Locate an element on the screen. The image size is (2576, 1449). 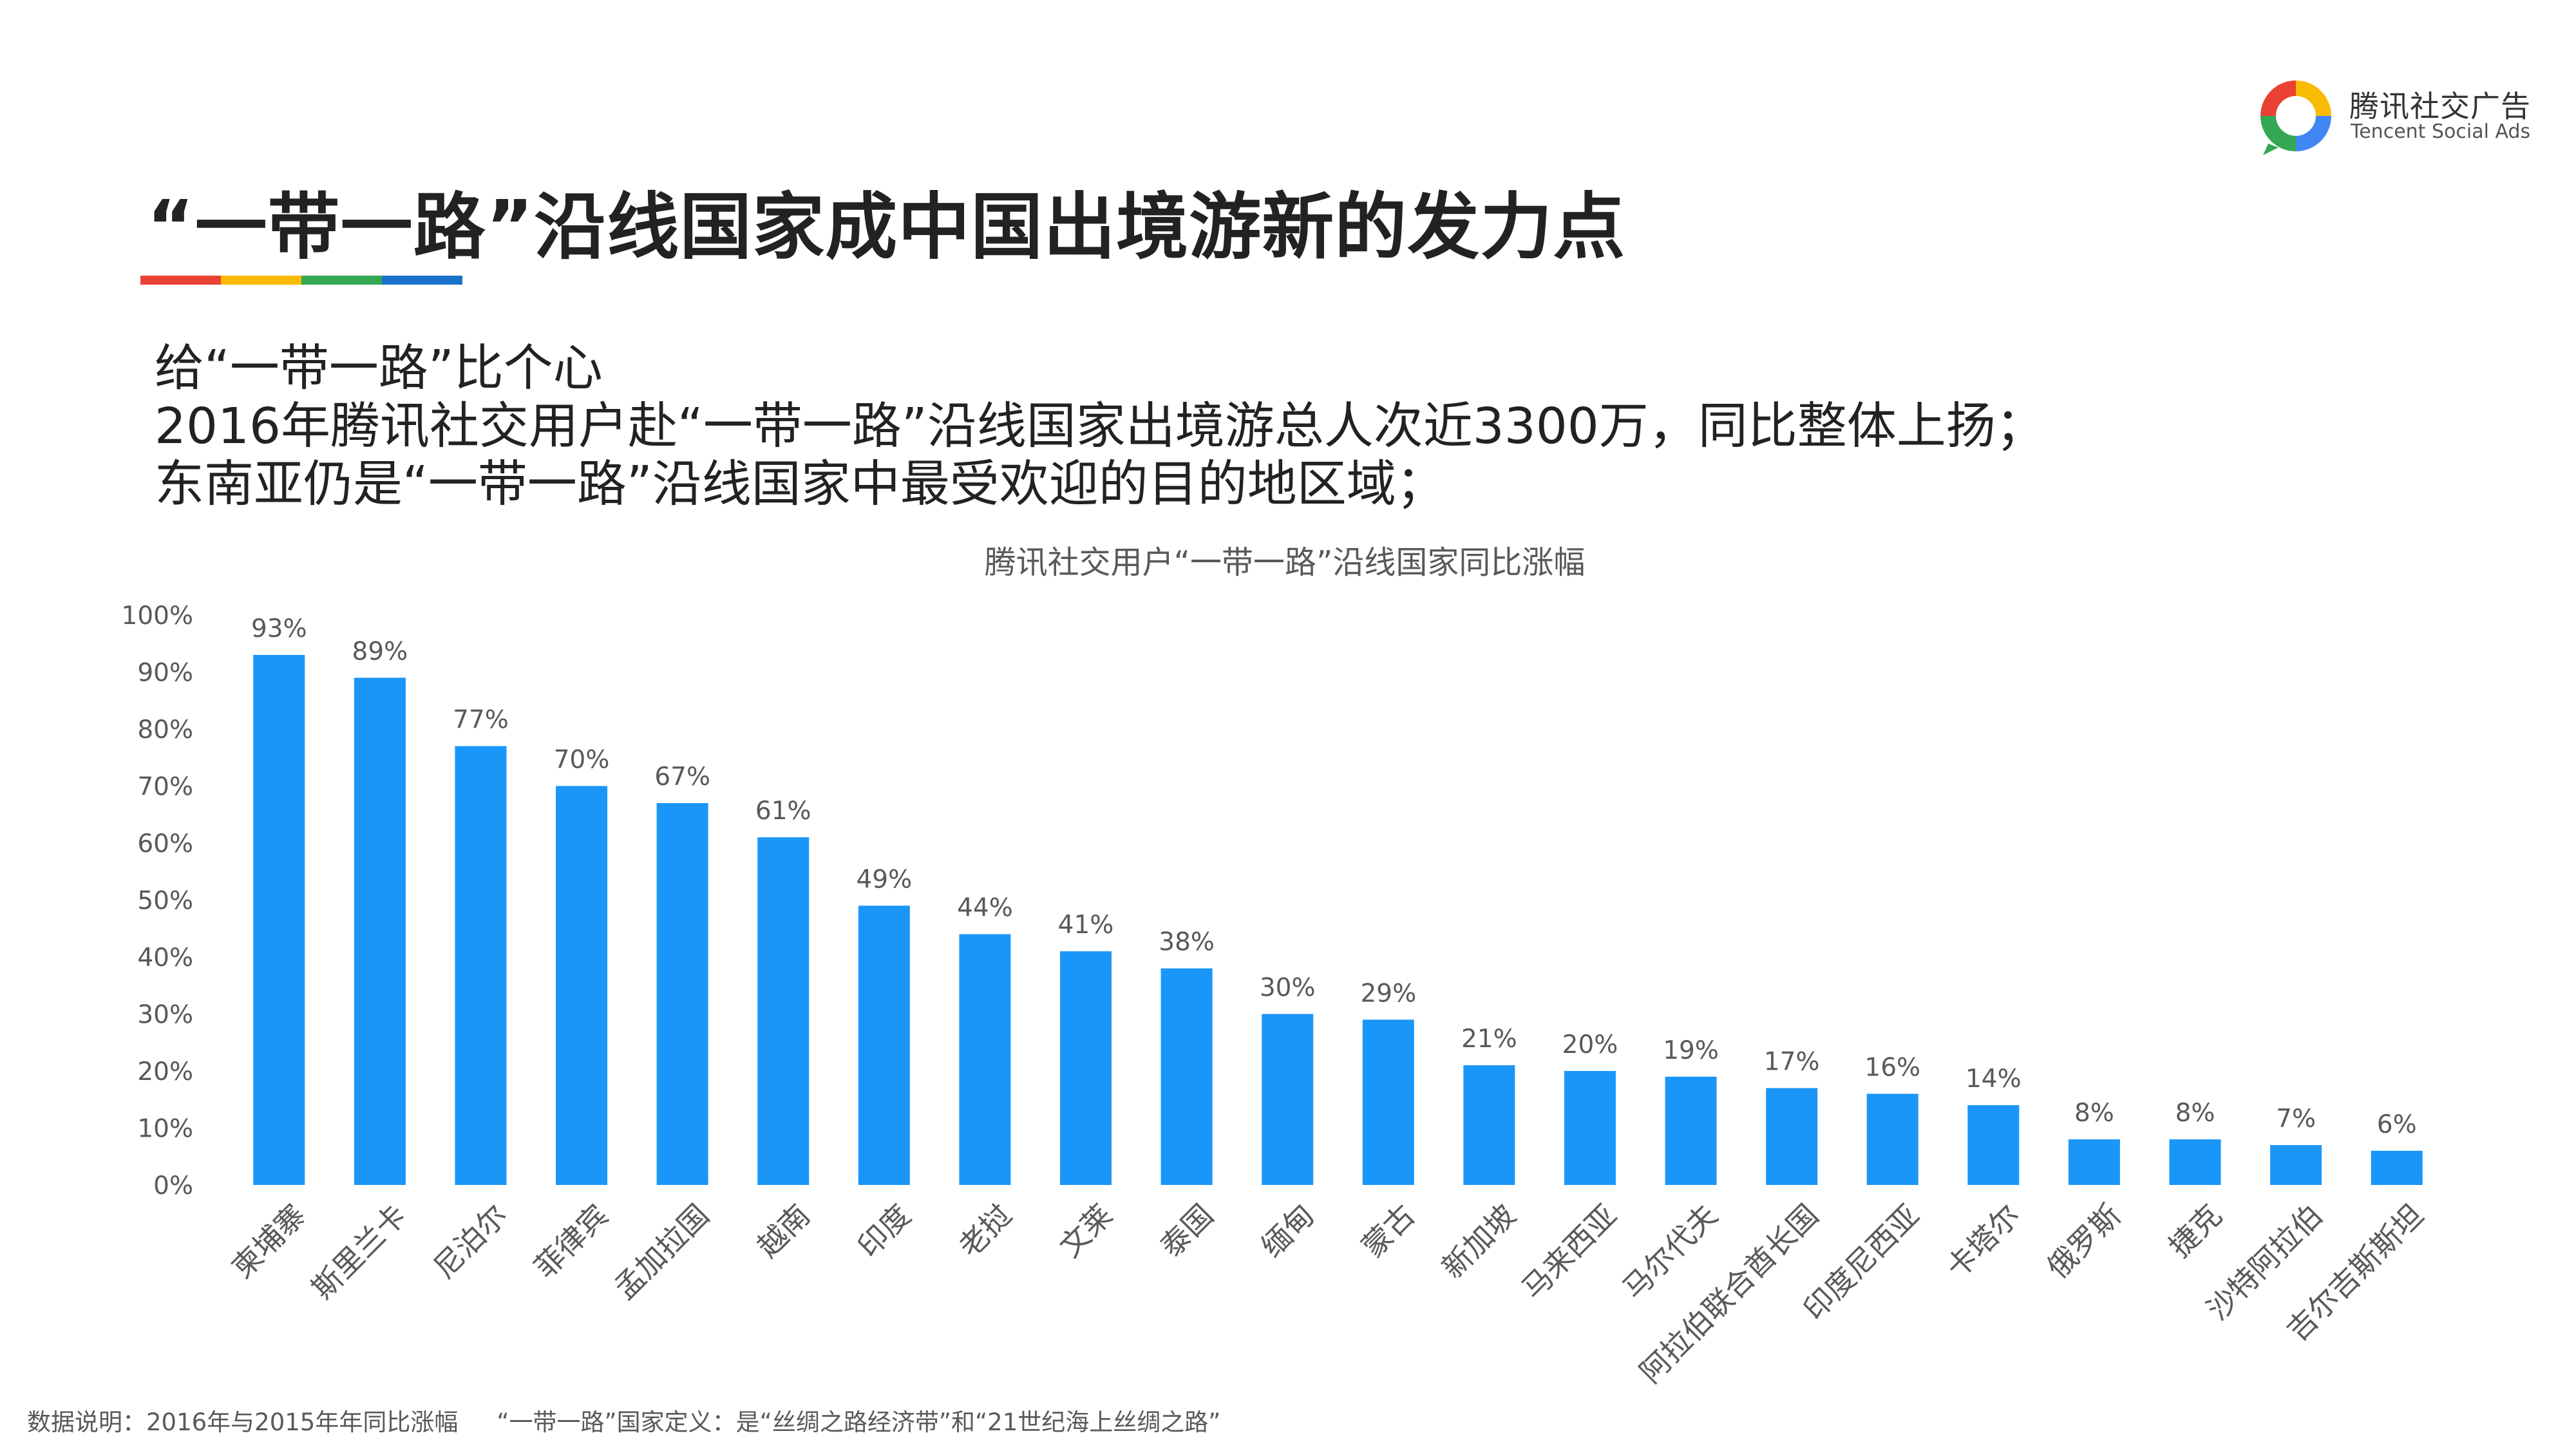
category-label: 缅甸 is located at coordinates (1288, 1231).